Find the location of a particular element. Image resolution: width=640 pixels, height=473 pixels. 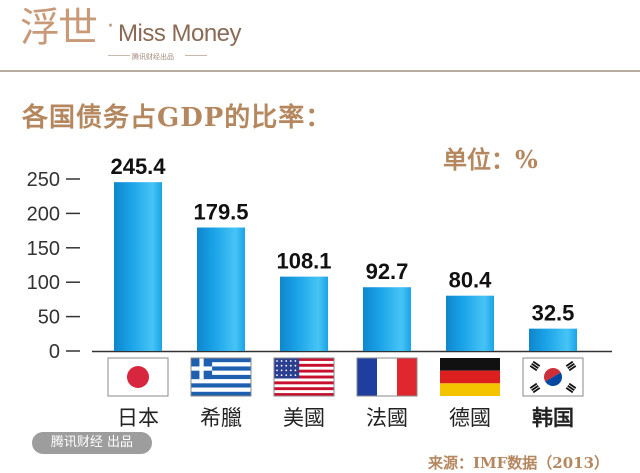

watermark-badge: 腾讯财经 出品 is located at coordinates (92, 443).